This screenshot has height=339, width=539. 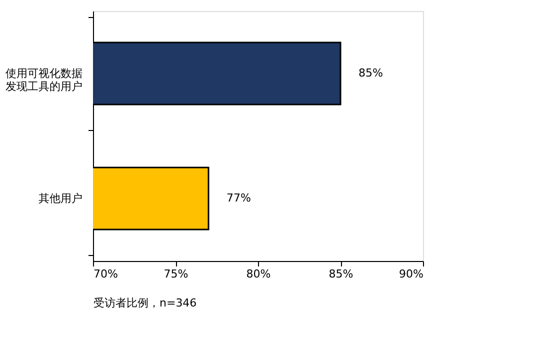 What do you see at coordinates (44, 80) in the screenshot?
I see `y-tick-label: 使用可视化数据发现工具的用户` at bounding box center [44, 80].